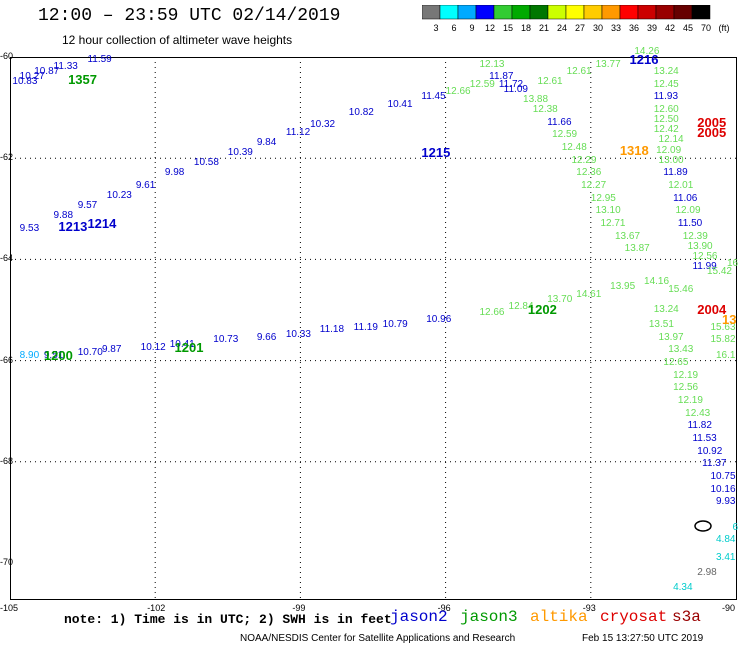  I want to click on wave-height-value: 13.77, so click(608, 64).